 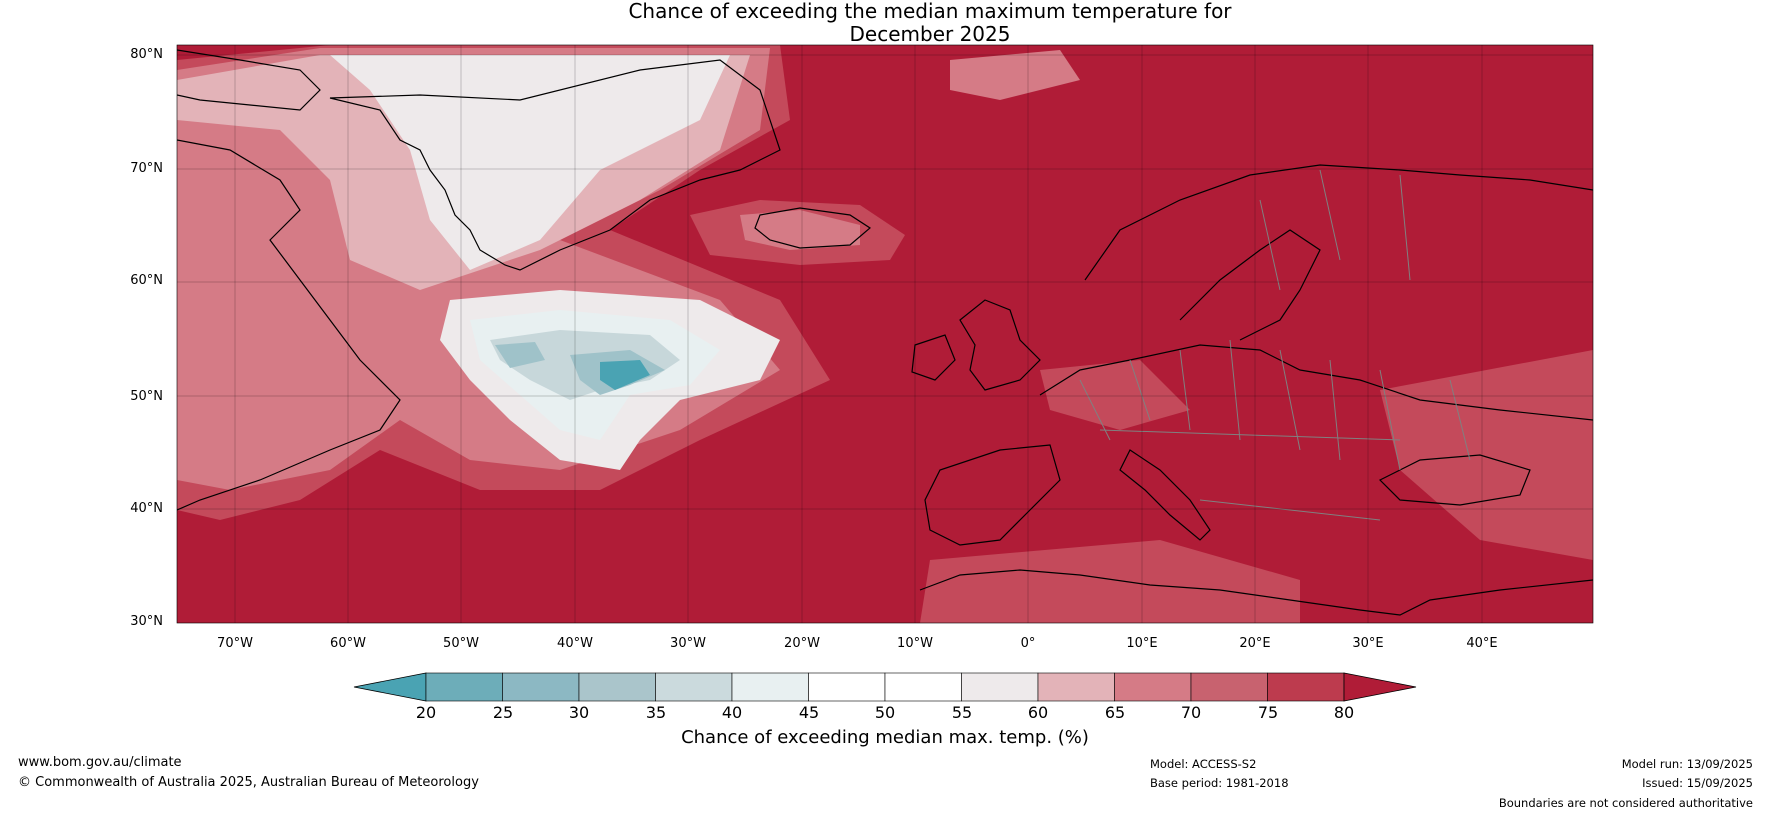 I want to click on country-borders, so click(x=1275, y=345).